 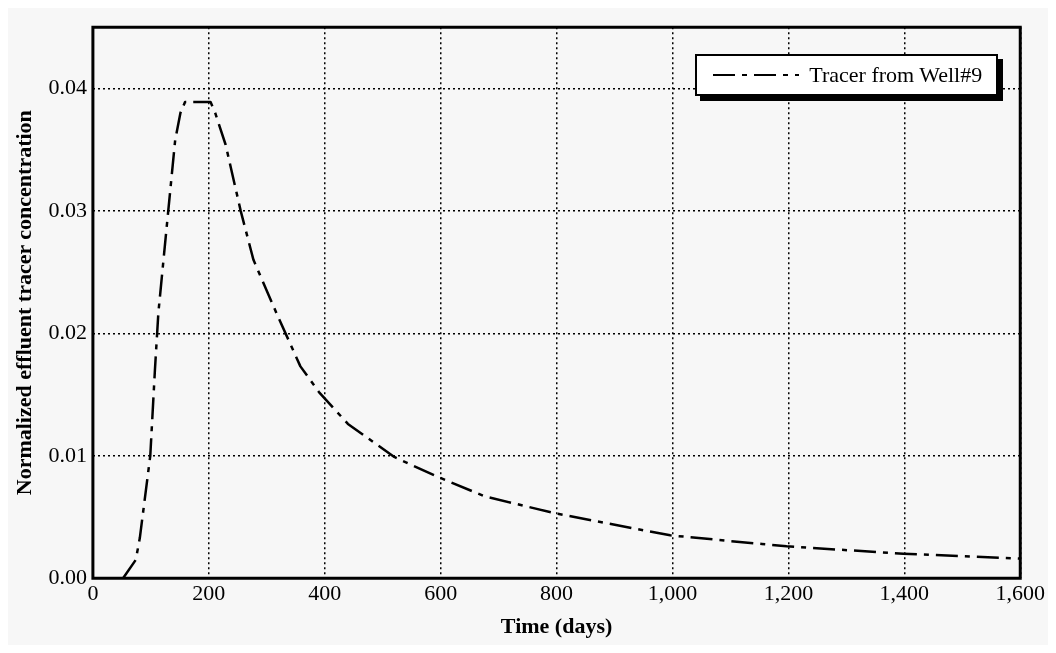 What do you see at coordinates (67, 209) in the screenshot?
I see `y-tick-label: 0.03` at bounding box center [67, 209].